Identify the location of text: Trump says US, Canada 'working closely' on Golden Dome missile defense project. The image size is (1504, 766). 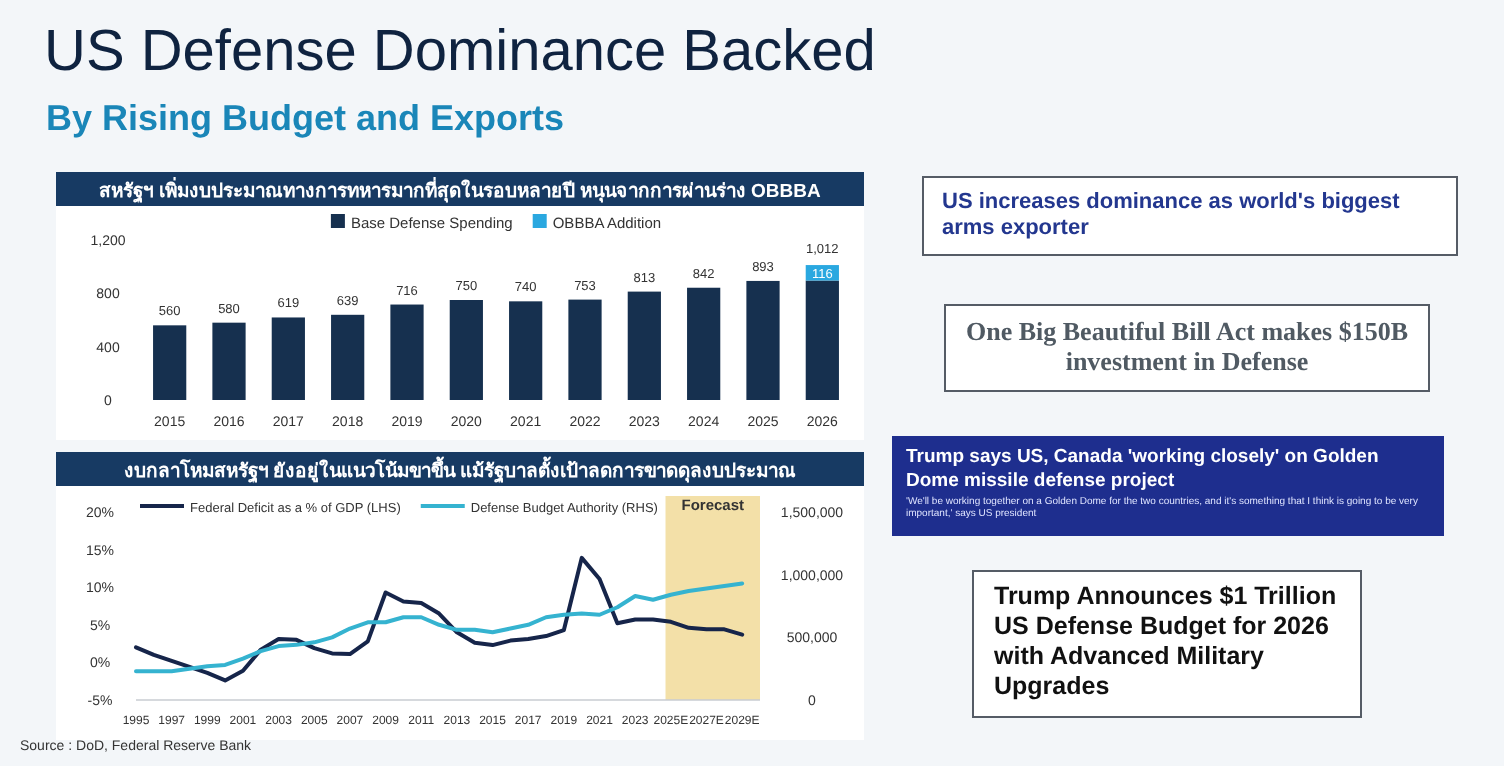
(1143, 469).